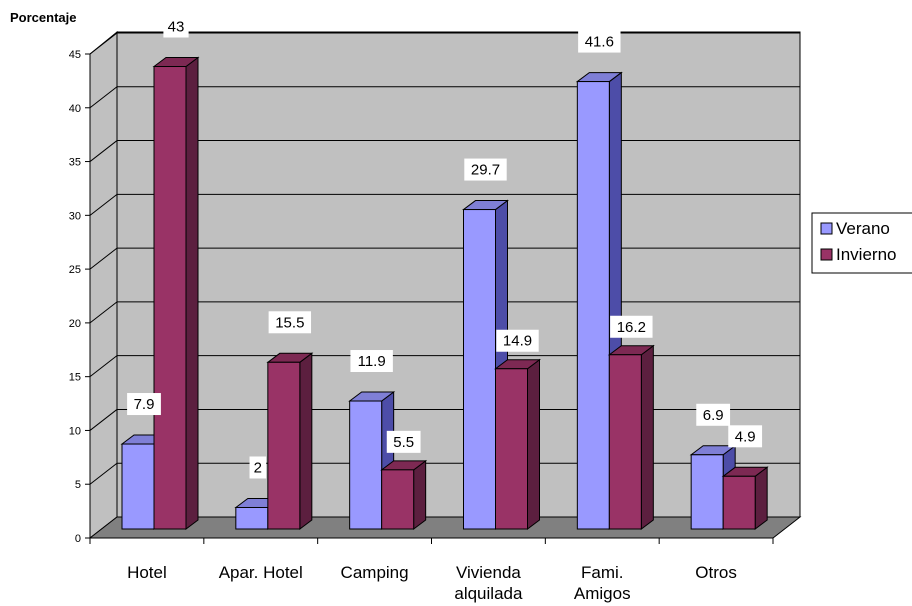 The height and width of the screenshot is (606, 912). Describe the element at coordinates (602, 593) in the screenshot. I see `x-category-label: Amigos` at that location.